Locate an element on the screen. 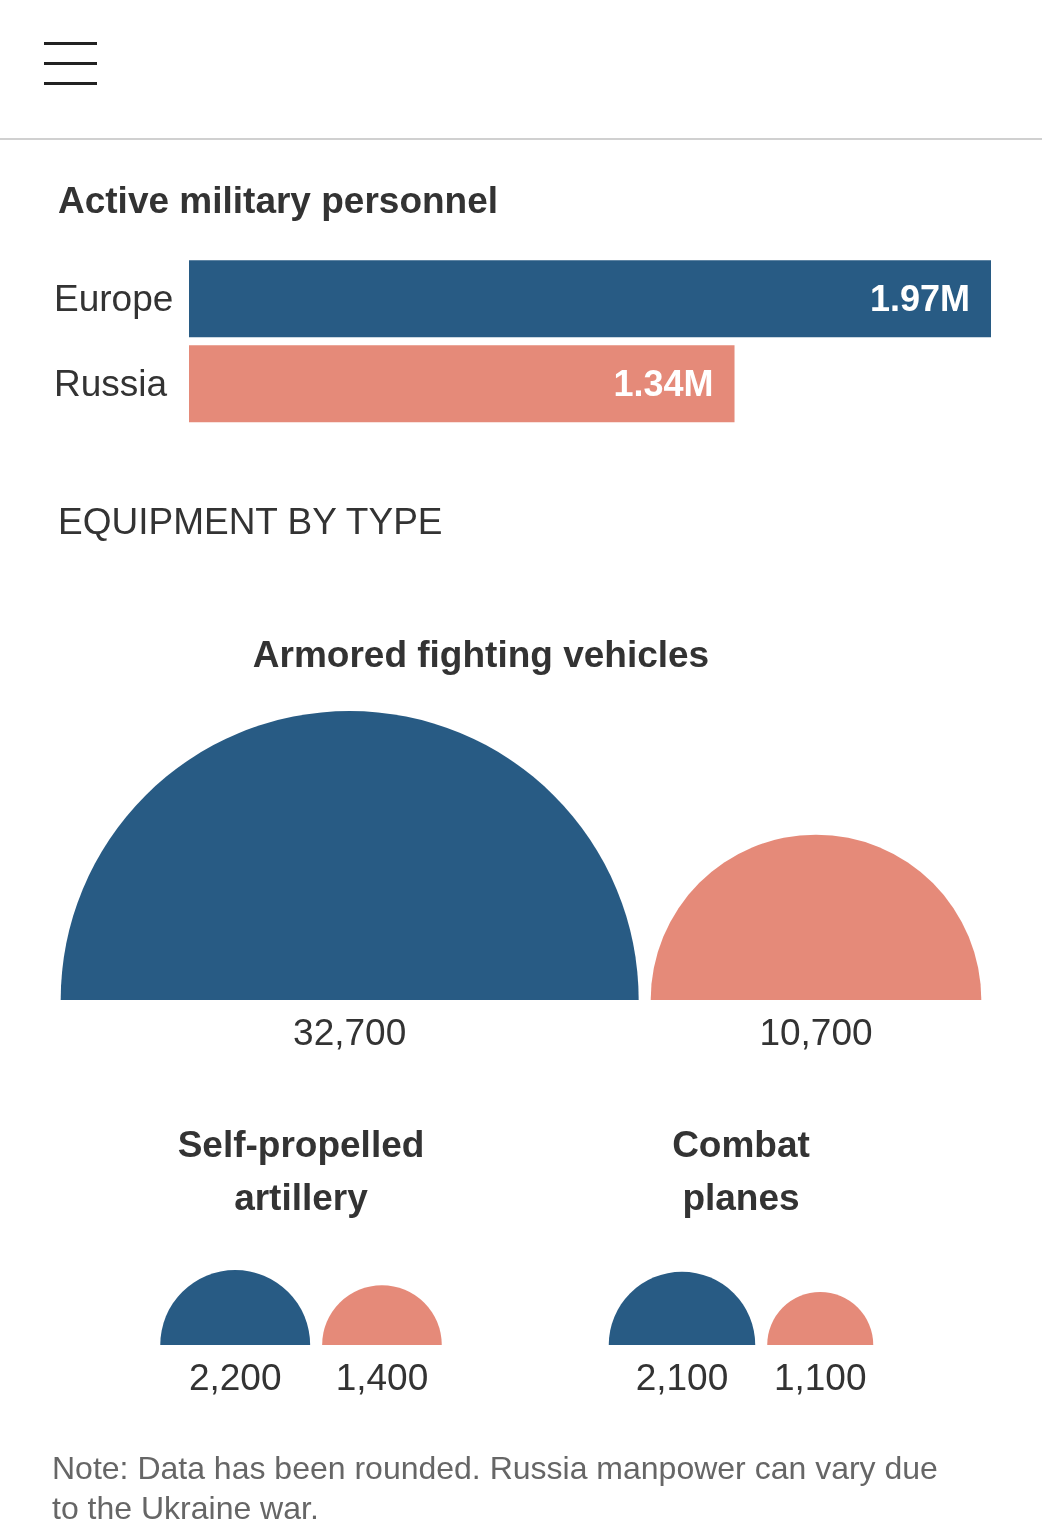  data-label: 1,400 is located at coordinates (382, 1378).